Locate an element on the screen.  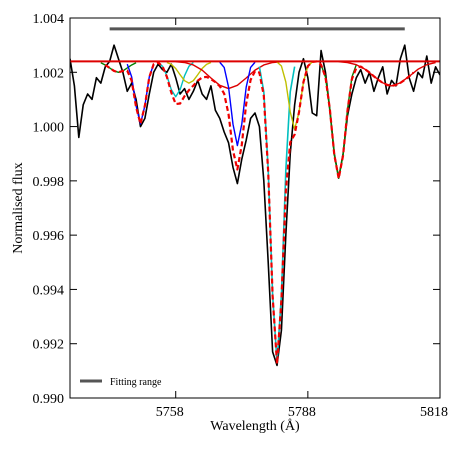
y-tick-label: 0.992 is located at coordinates (49, 345).